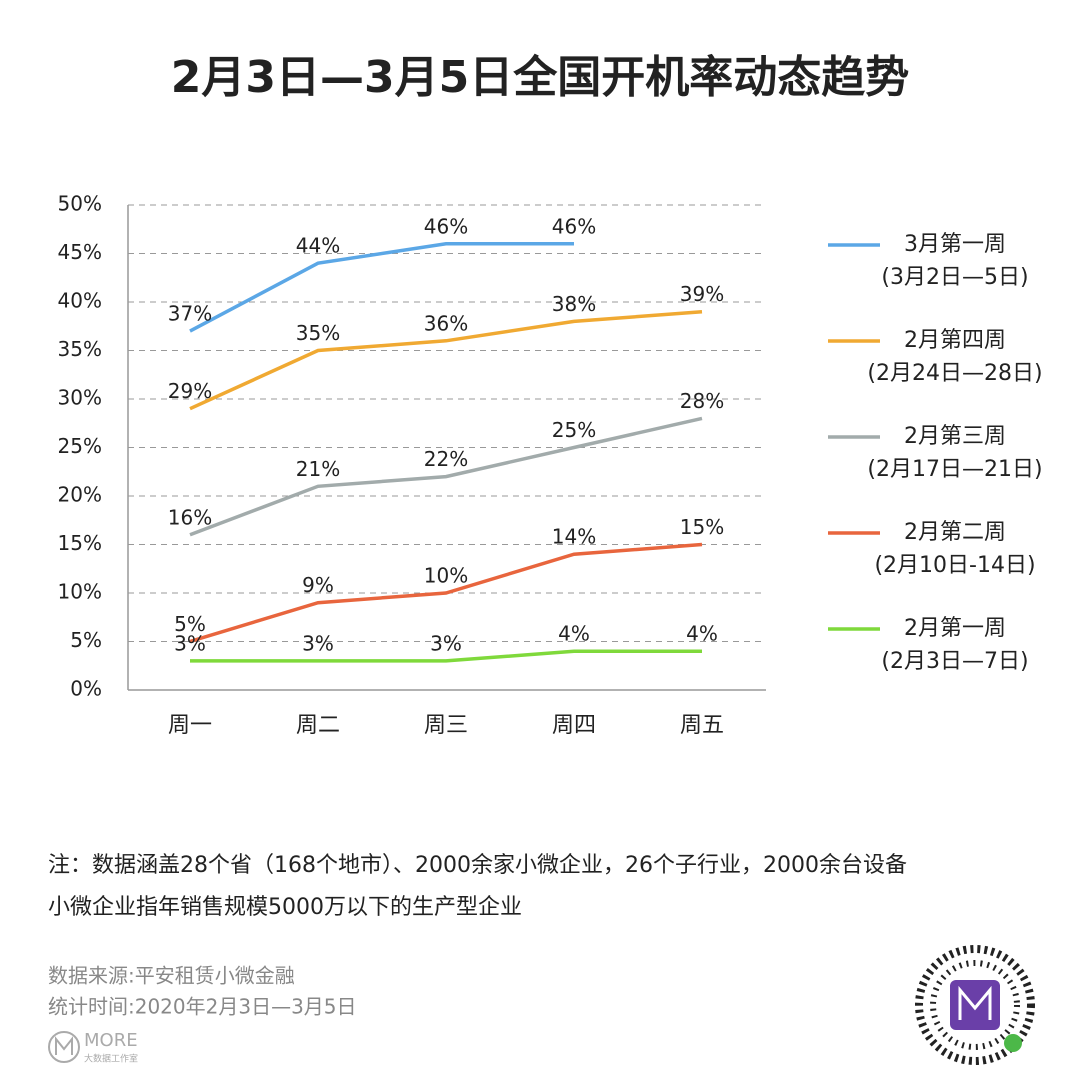 The width and height of the screenshot is (1080, 1080). What do you see at coordinates (190, 624) in the screenshot?
I see `data-label: 5%` at bounding box center [190, 624].